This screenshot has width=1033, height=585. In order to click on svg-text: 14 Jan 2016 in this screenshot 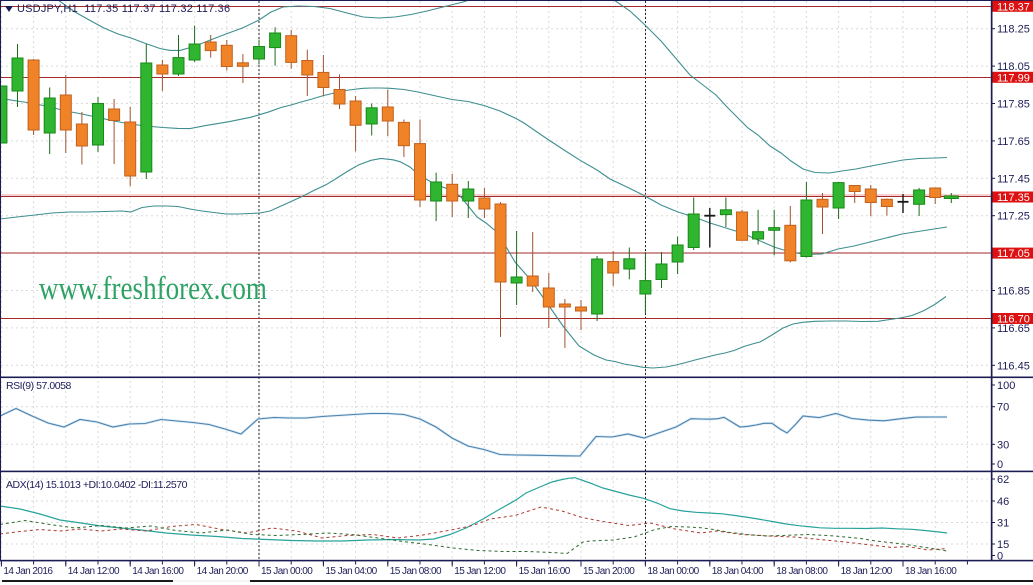, I will do `click(28, 571)`.